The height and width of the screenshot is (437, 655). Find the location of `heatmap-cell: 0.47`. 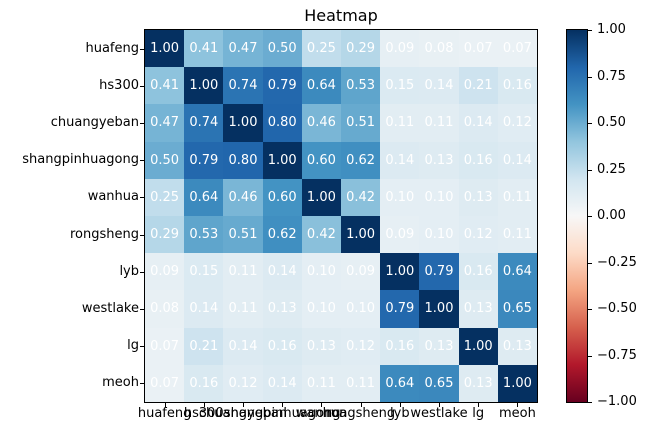

heatmap-cell: 0.47 is located at coordinates (243, 49).